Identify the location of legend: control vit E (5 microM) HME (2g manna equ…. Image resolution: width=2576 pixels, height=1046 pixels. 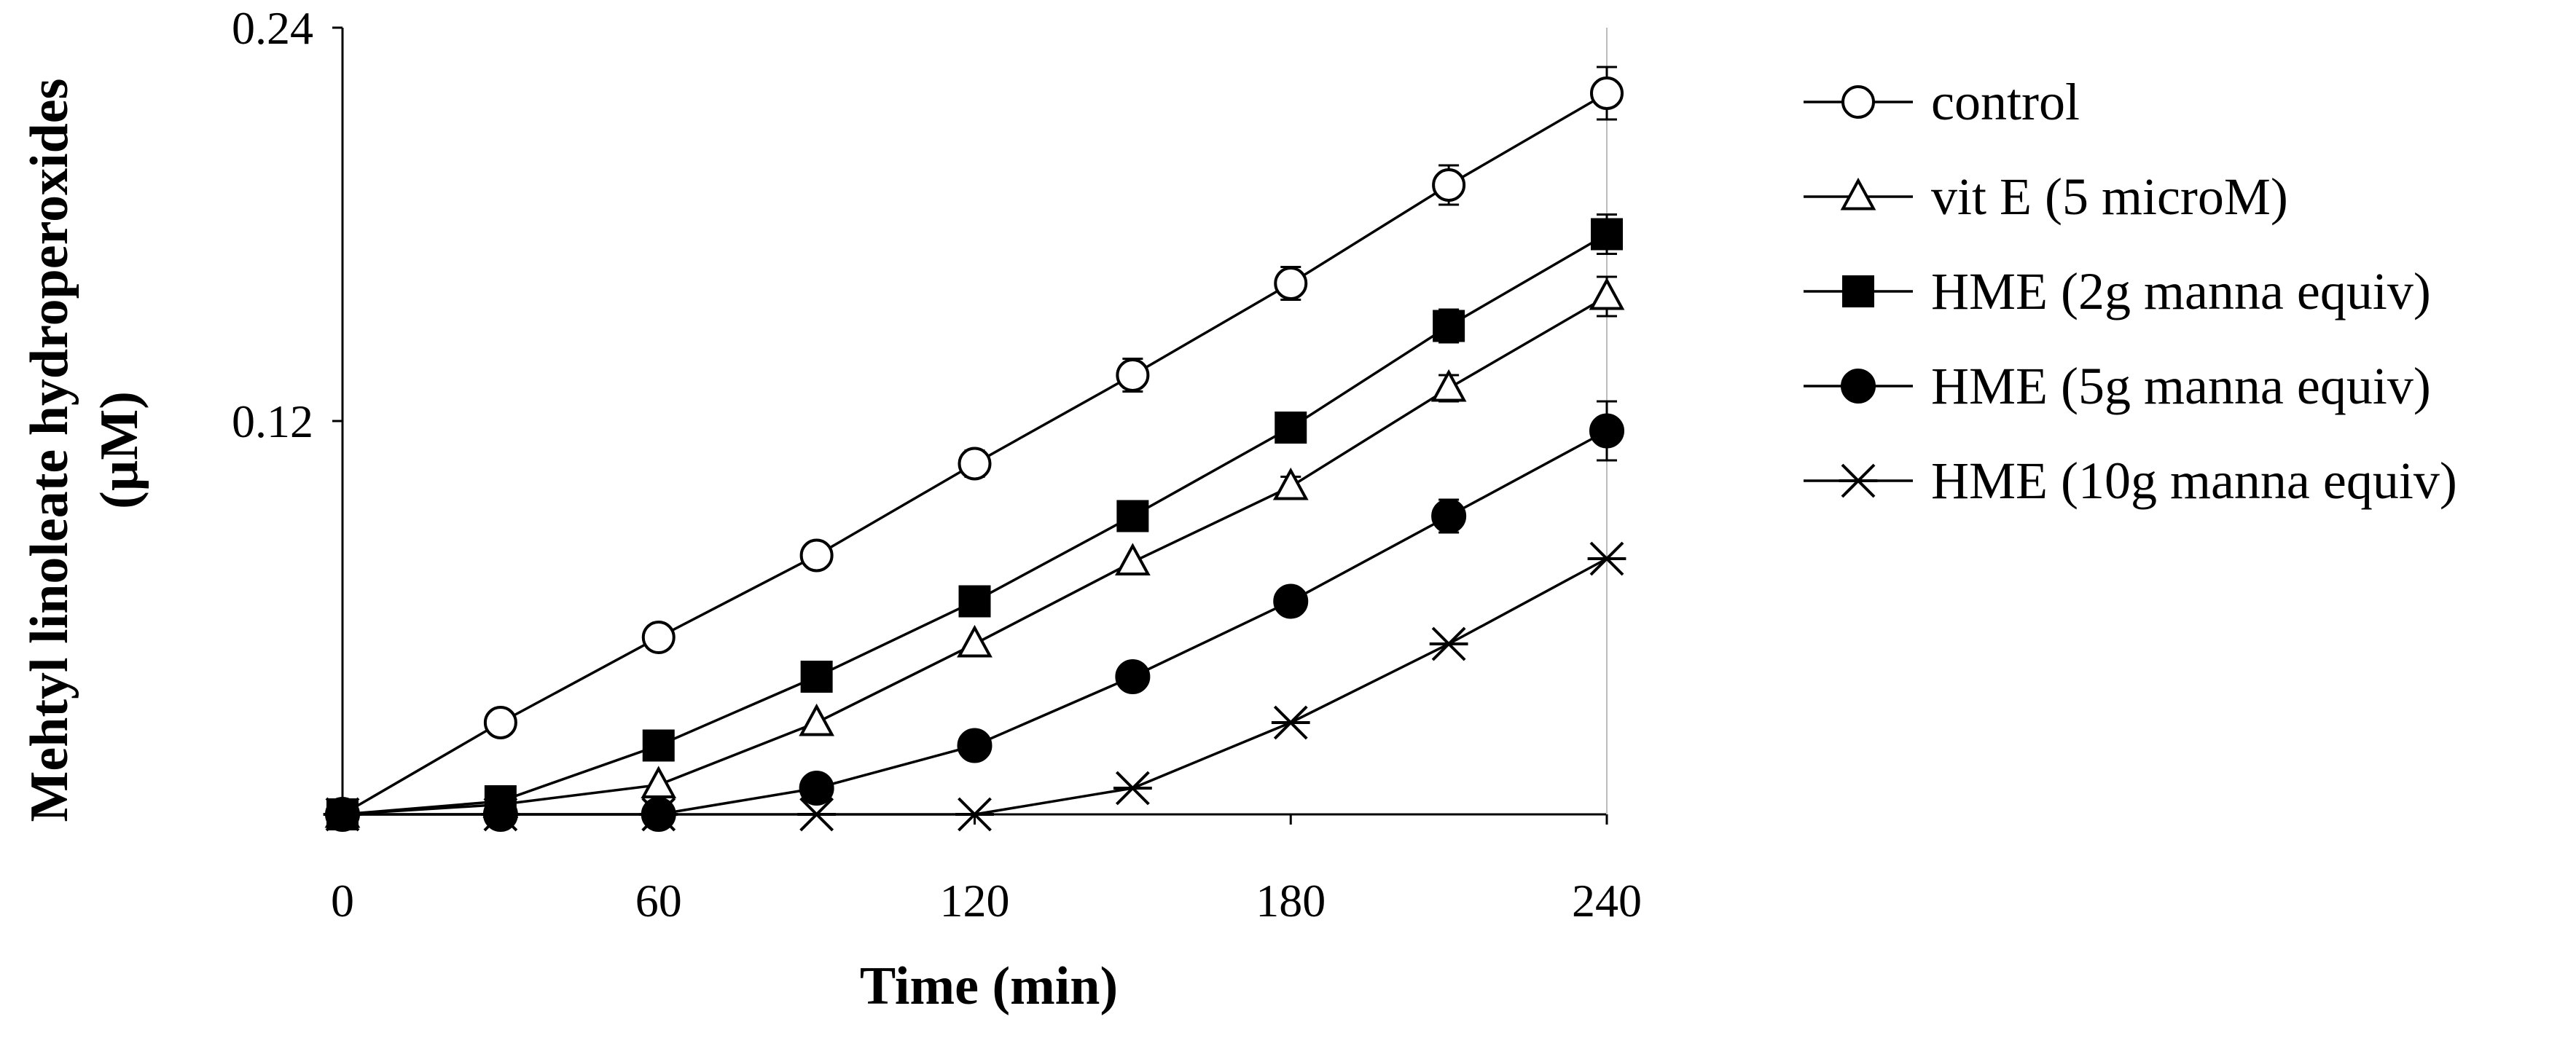
(2130, 291).